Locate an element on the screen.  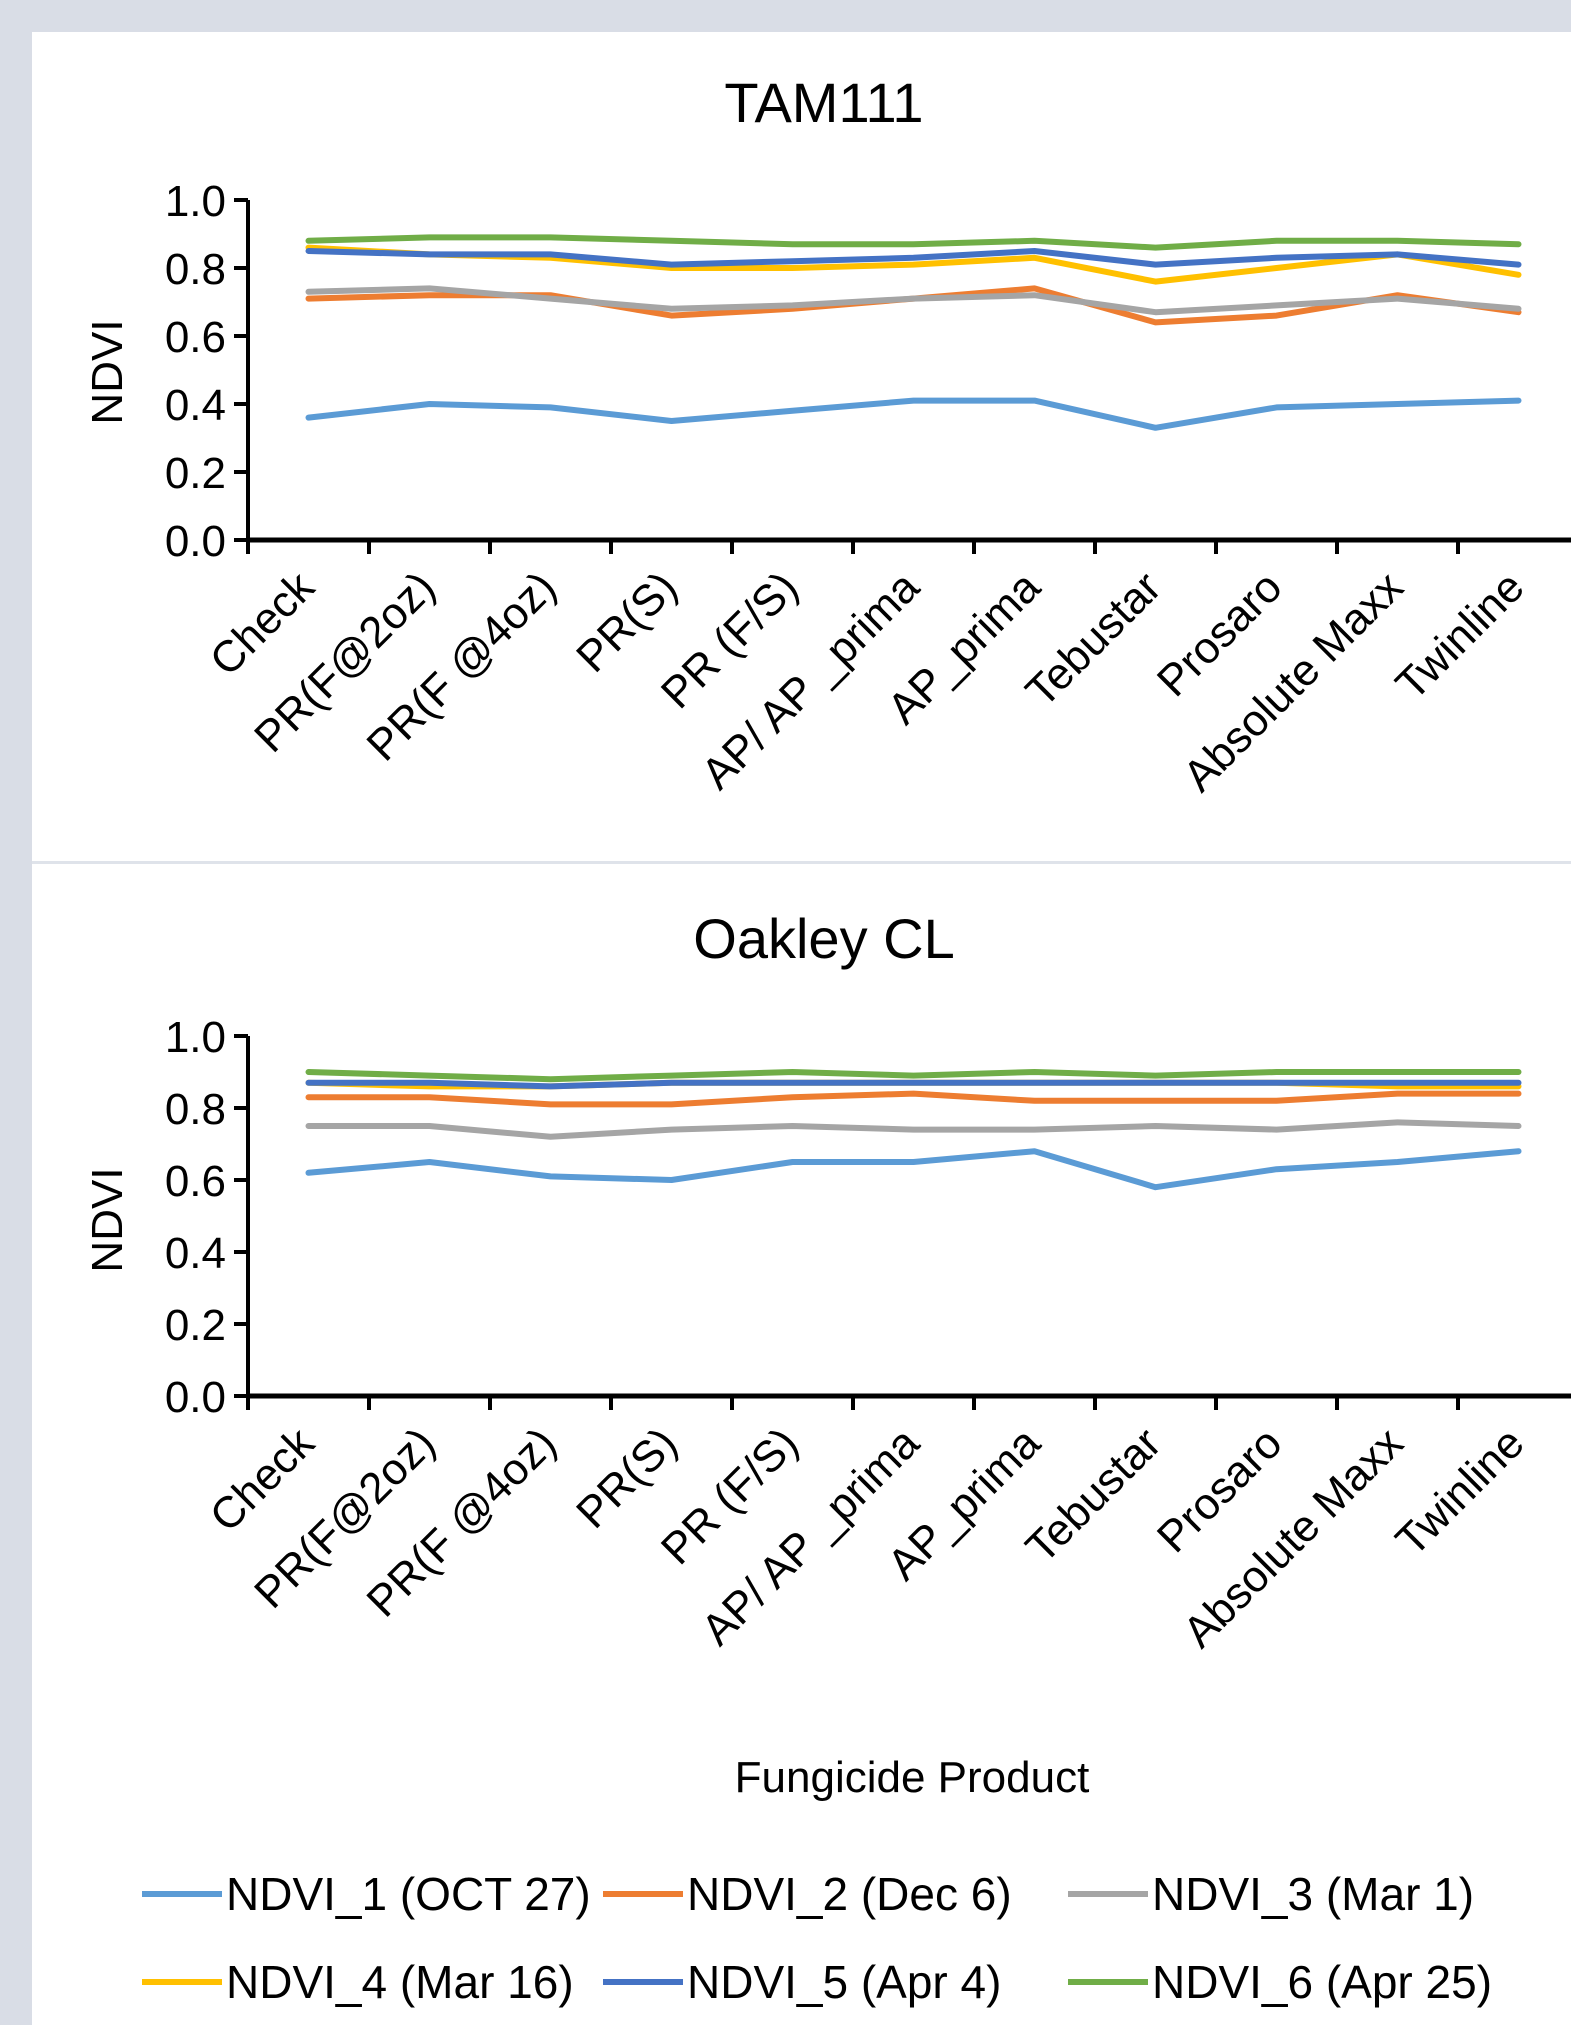
x-axis-label: Fungicide Product is located at coordinates (912, 1777).